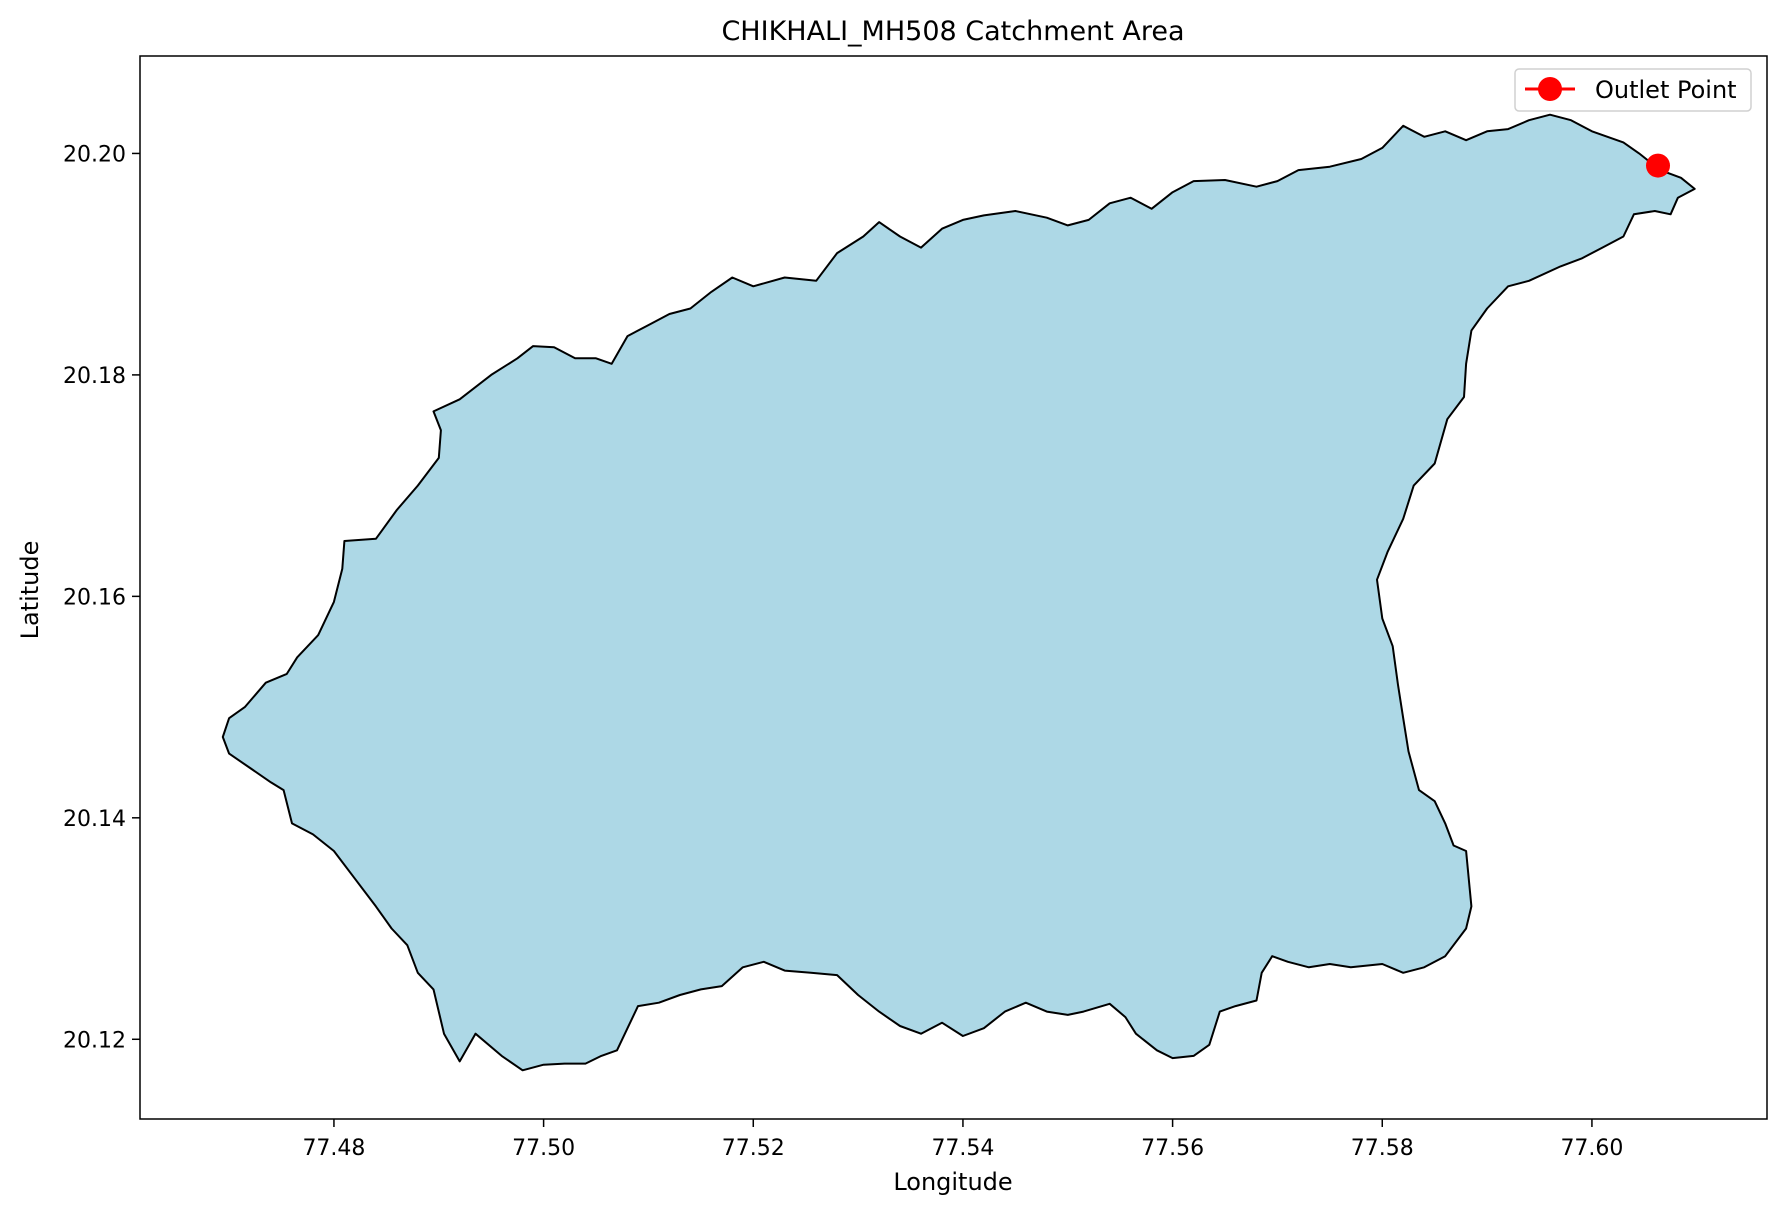 The height and width of the screenshot is (1216, 1781). I want to click on y-tick-label: 20.16, so click(94, 597).